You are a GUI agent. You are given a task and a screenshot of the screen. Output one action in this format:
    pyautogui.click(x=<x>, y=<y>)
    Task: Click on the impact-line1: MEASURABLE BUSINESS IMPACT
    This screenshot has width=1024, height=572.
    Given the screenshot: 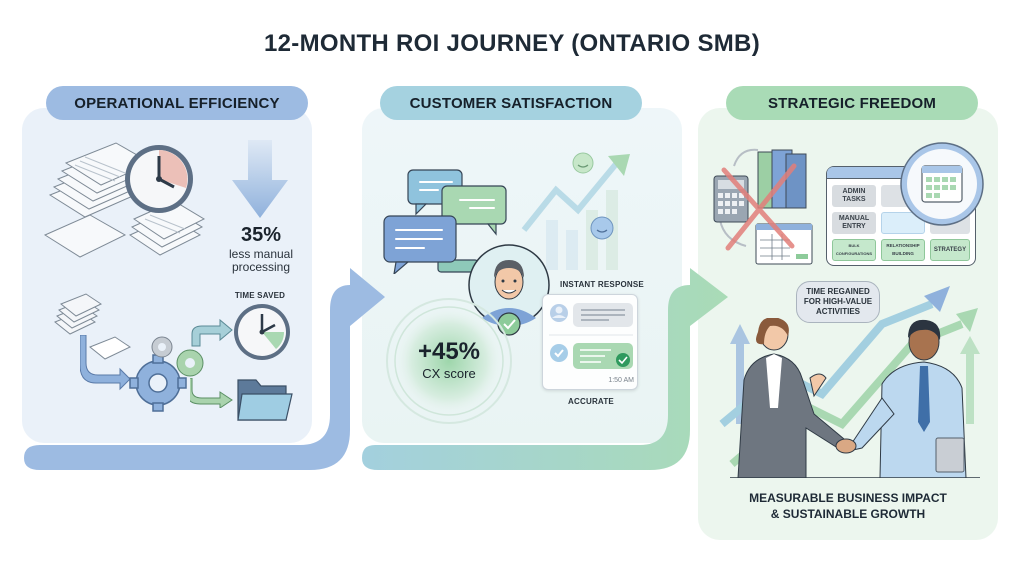 What is the action you would take?
    pyautogui.click(x=848, y=498)
    